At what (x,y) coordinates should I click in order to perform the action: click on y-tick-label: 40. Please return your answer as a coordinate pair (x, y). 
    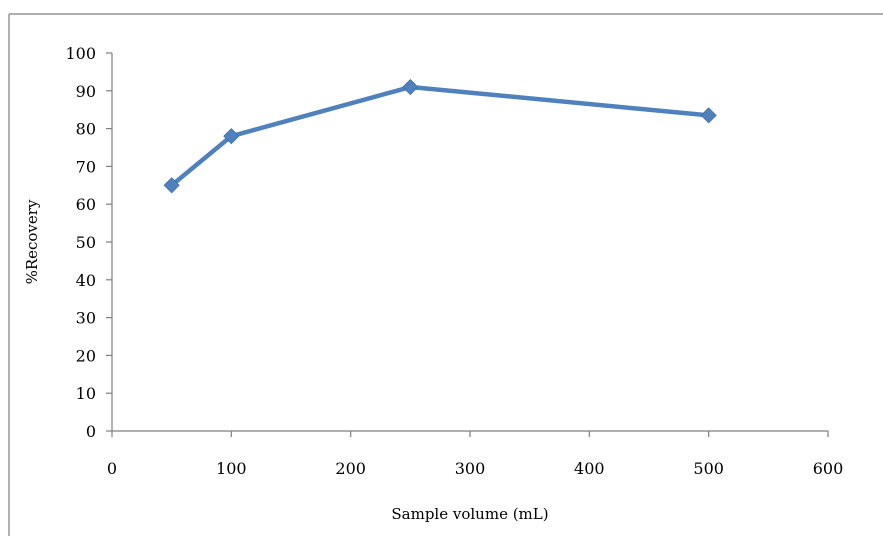
    Looking at the image, I should click on (86, 280).